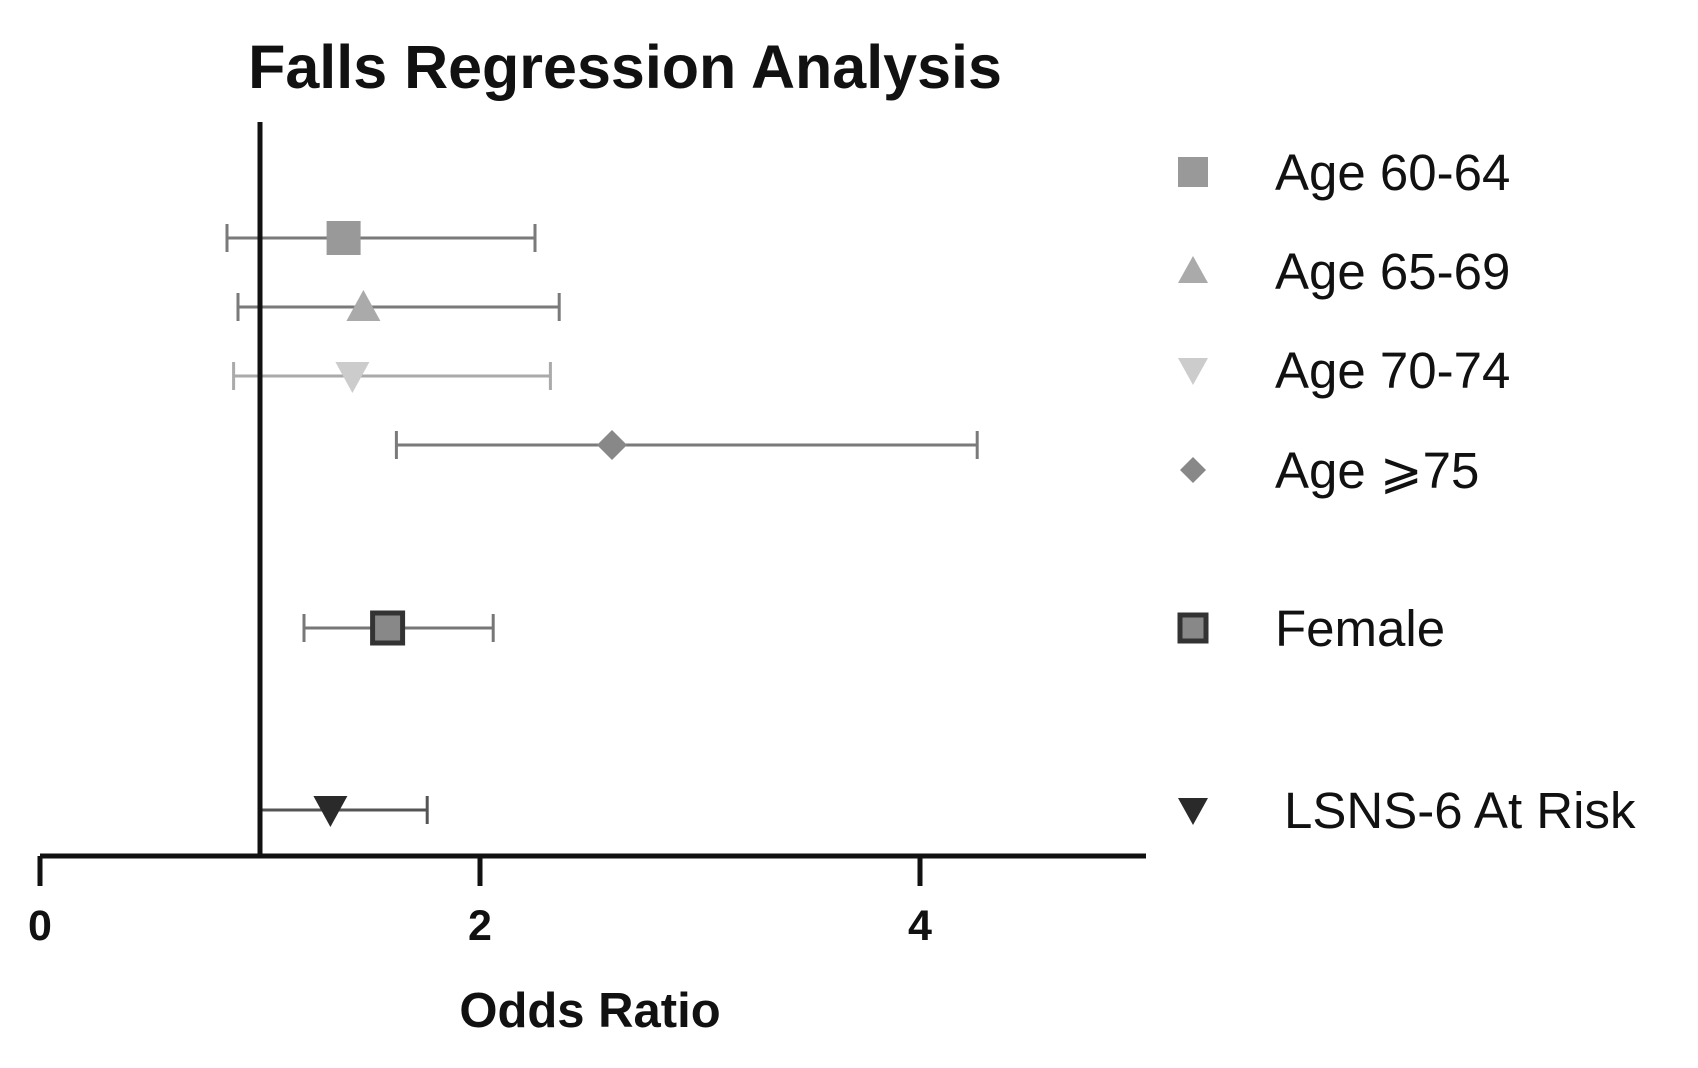 The width and height of the screenshot is (1698, 1068). Describe the element at coordinates (480, 926) in the screenshot. I see `x-tick-label: 2` at that location.